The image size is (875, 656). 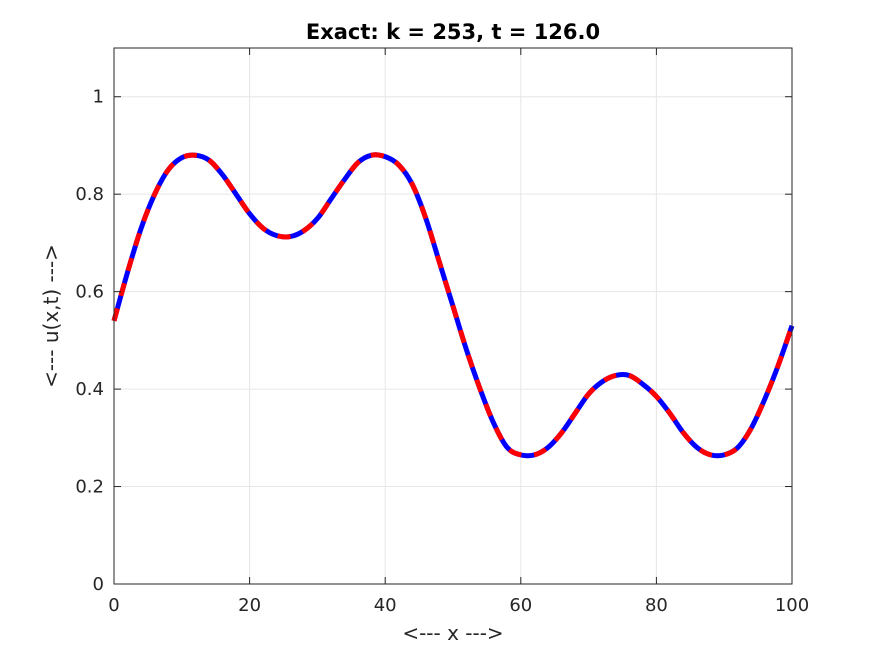 What do you see at coordinates (98, 584) in the screenshot?
I see `y-tick-label: 0` at bounding box center [98, 584].